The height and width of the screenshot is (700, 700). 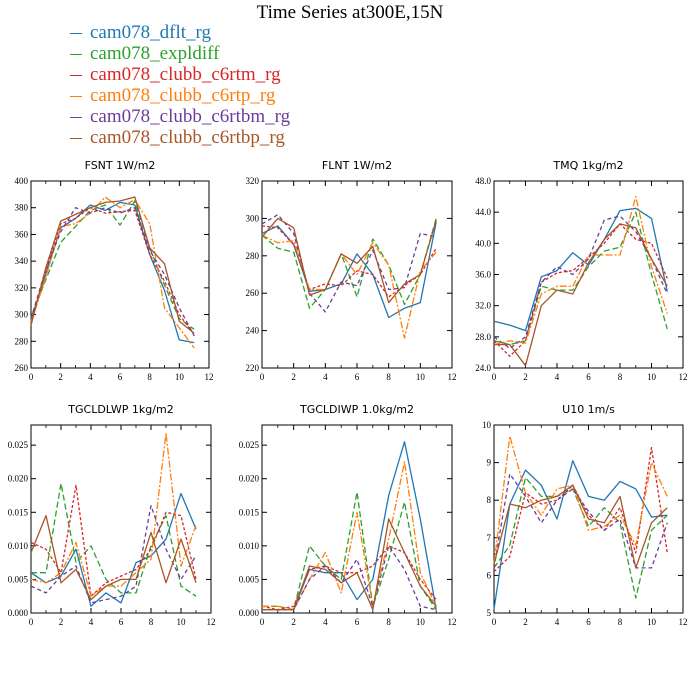 I want to click on y-tick-label: 28.0, so click(x=483, y=337).